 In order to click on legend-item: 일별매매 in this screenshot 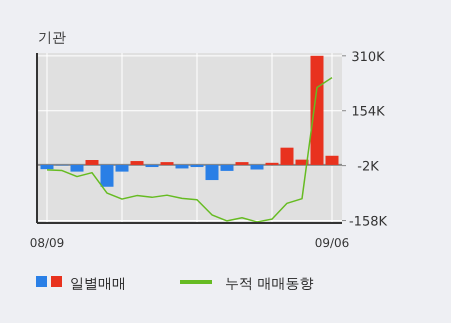, I will do `click(81, 284)`.